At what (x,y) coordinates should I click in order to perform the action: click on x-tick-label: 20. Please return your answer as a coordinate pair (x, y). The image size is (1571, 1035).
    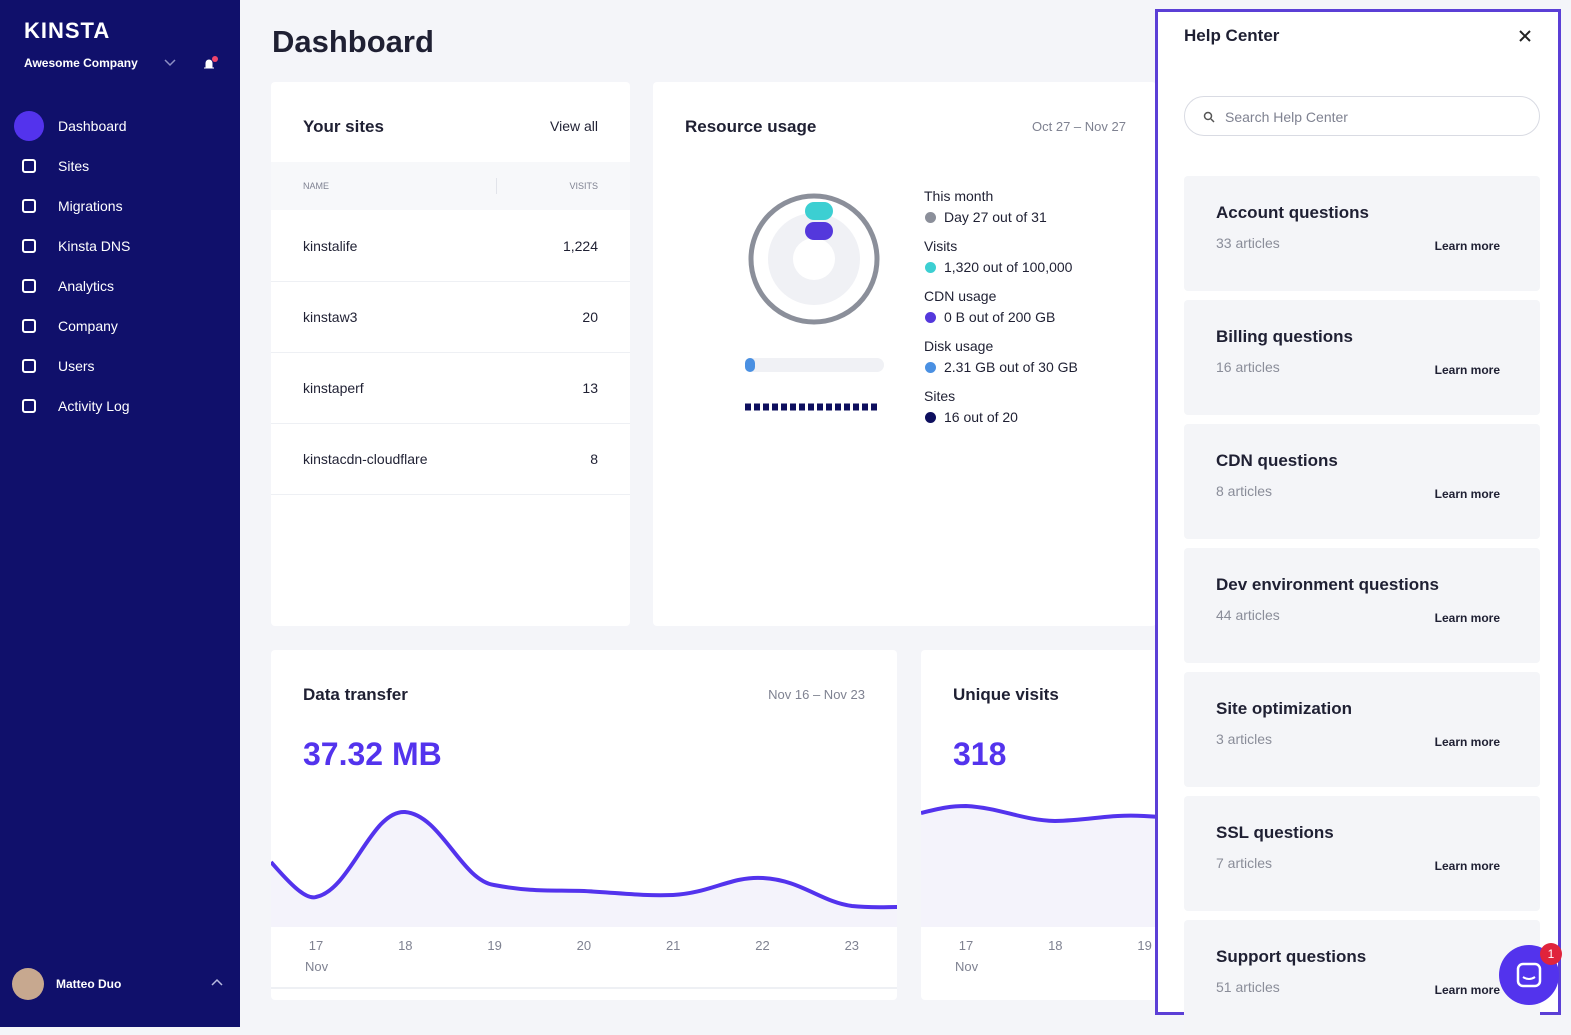
    Looking at the image, I should click on (584, 945).